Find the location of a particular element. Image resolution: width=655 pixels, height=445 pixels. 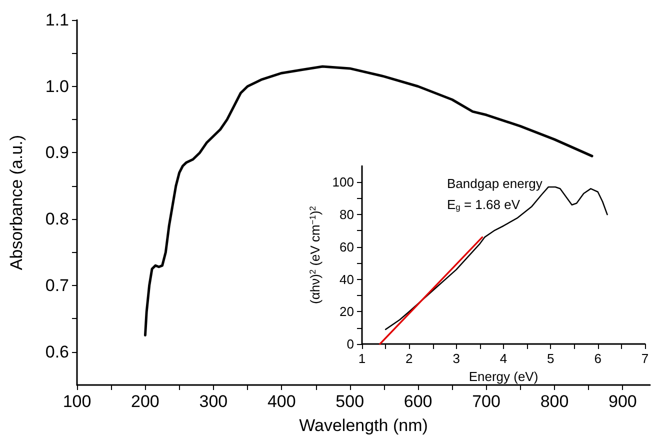

y-tick-label: 1.1 is located at coordinates (57, 20).